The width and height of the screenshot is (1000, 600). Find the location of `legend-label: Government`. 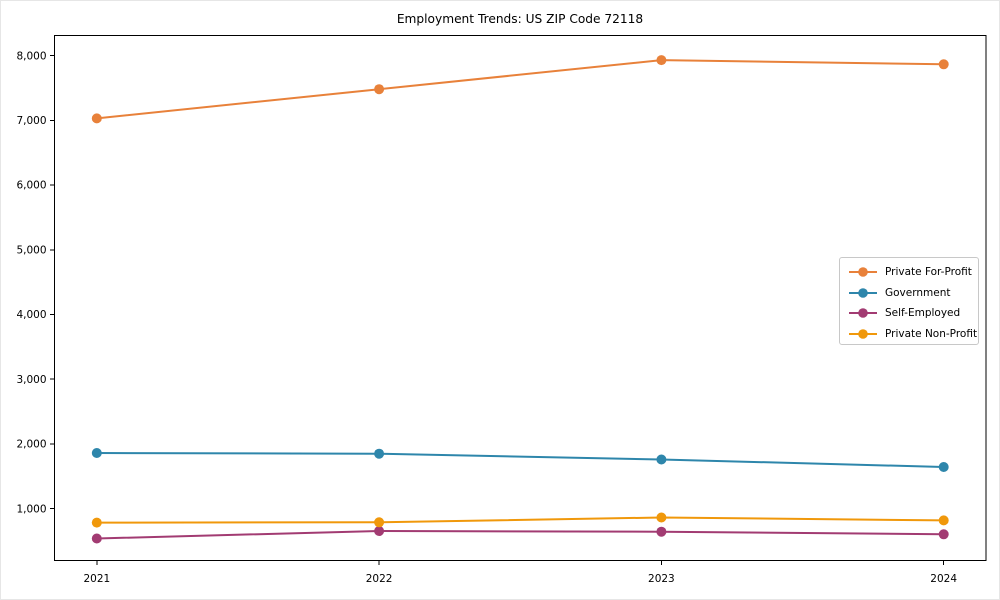

legend-label: Government is located at coordinates (918, 292).